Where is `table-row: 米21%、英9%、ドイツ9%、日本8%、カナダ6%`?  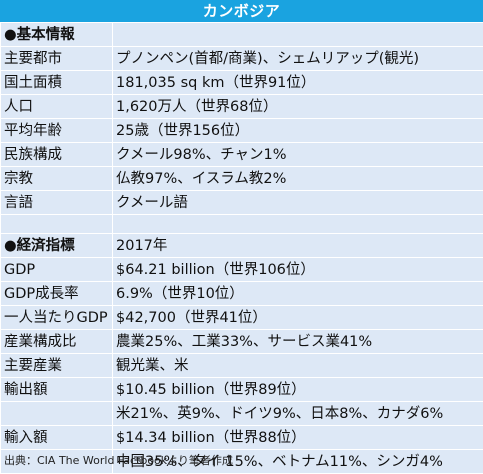
table-row: 米21%、英9%、ドイツ9%、日本8%、カナダ6% is located at coordinates (242, 414).